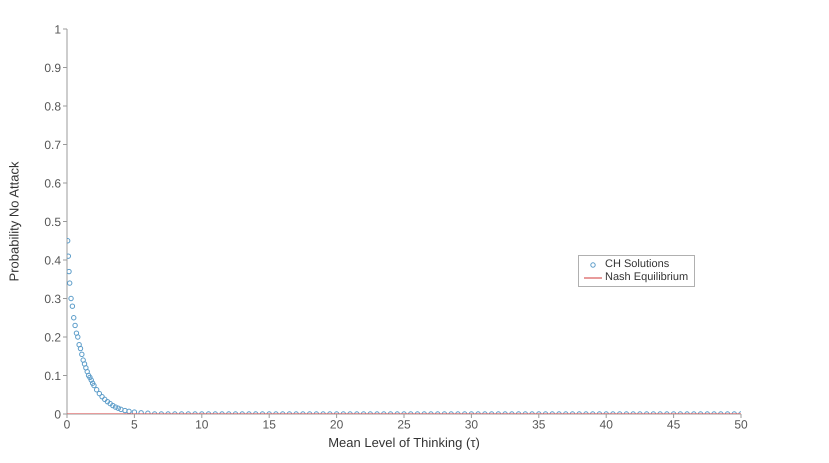  I want to click on legend-label: Nash Equilibrium, so click(646, 277).